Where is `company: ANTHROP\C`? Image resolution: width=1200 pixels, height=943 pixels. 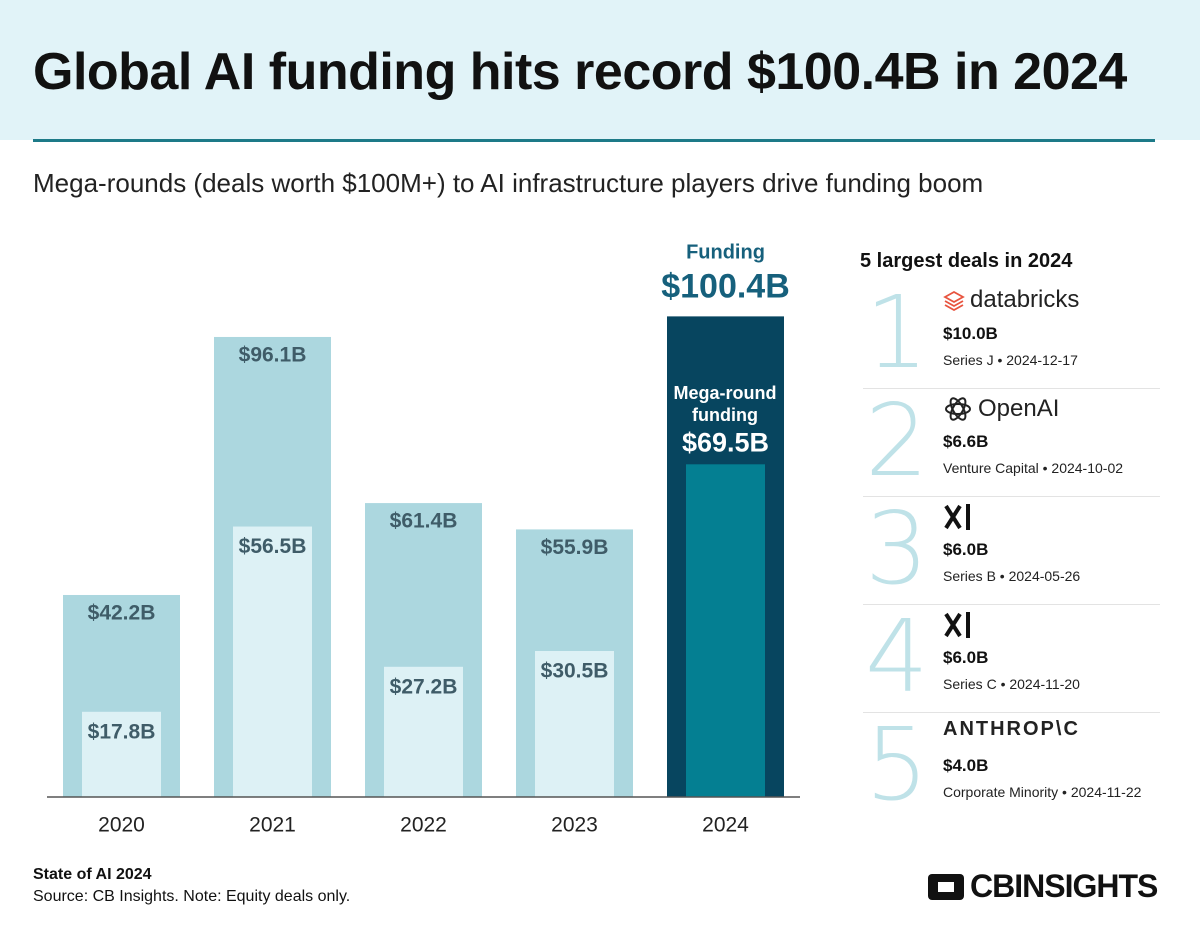
company: ANTHROP\C is located at coordinates (1011, 729).